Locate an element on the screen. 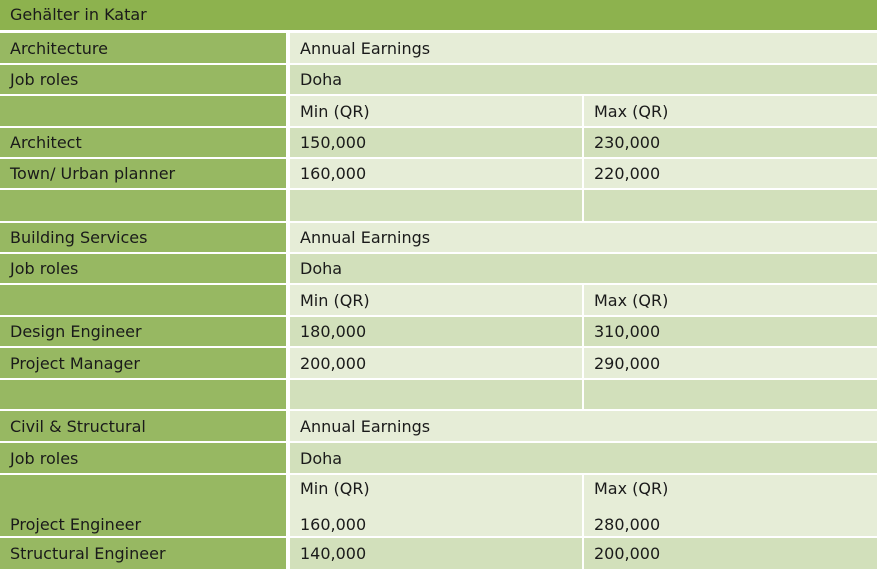 The height and width of the screenshot is (569, 877). min-salary: 150,000 is located at coordinates (437, 142).